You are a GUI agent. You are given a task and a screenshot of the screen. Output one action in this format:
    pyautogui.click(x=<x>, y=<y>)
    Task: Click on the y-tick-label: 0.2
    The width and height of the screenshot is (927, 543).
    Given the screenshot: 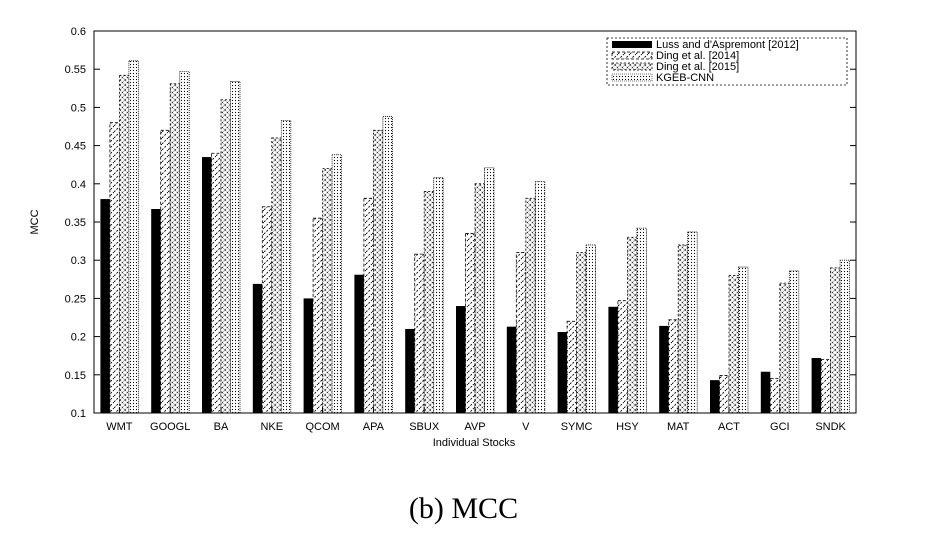 What is the action you would take?
    pyautogui.click(x=78, y=338)
    